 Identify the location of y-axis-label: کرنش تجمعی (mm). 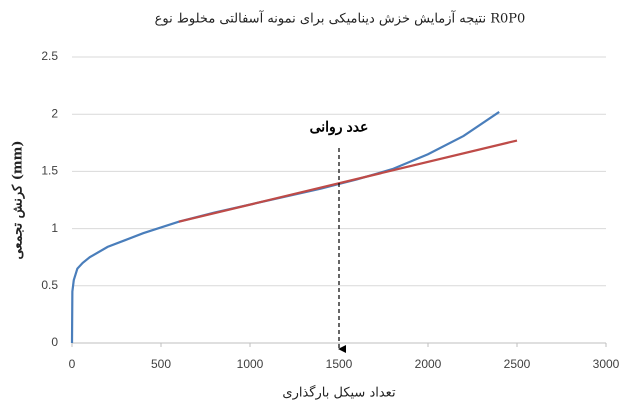
(18, 199).